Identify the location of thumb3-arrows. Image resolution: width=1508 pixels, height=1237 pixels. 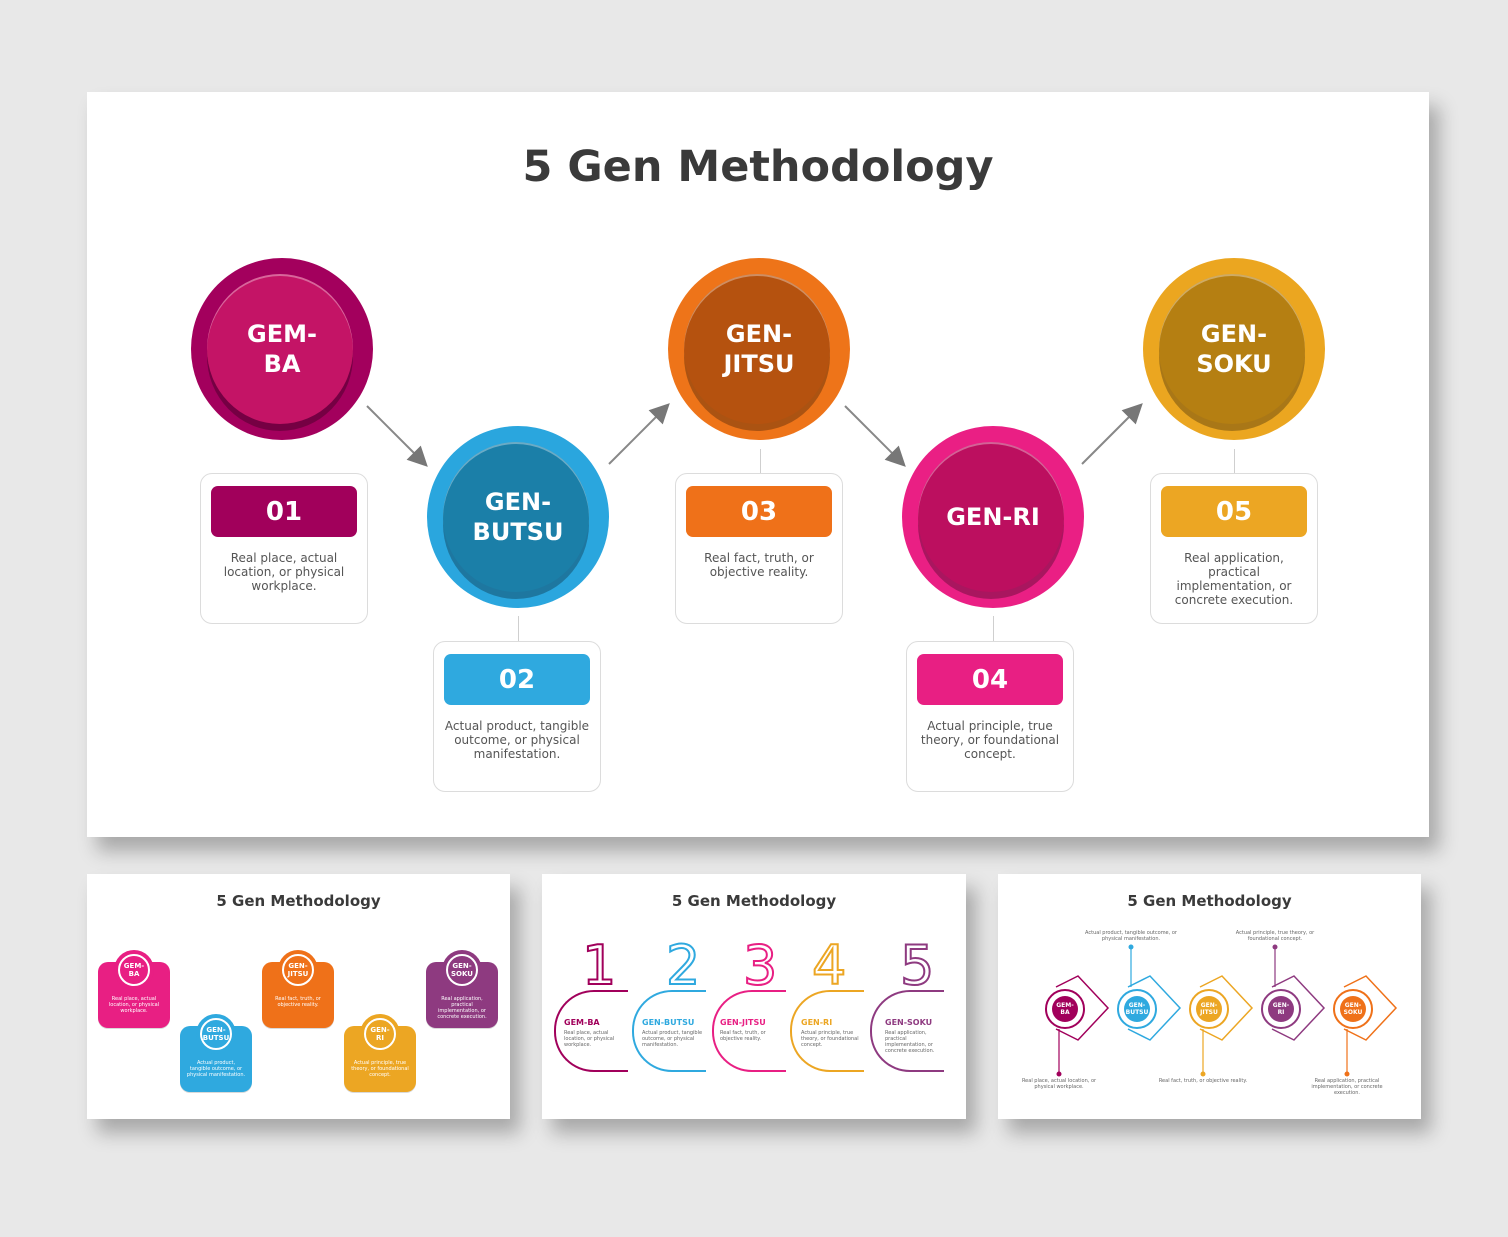
(1226, 1010).